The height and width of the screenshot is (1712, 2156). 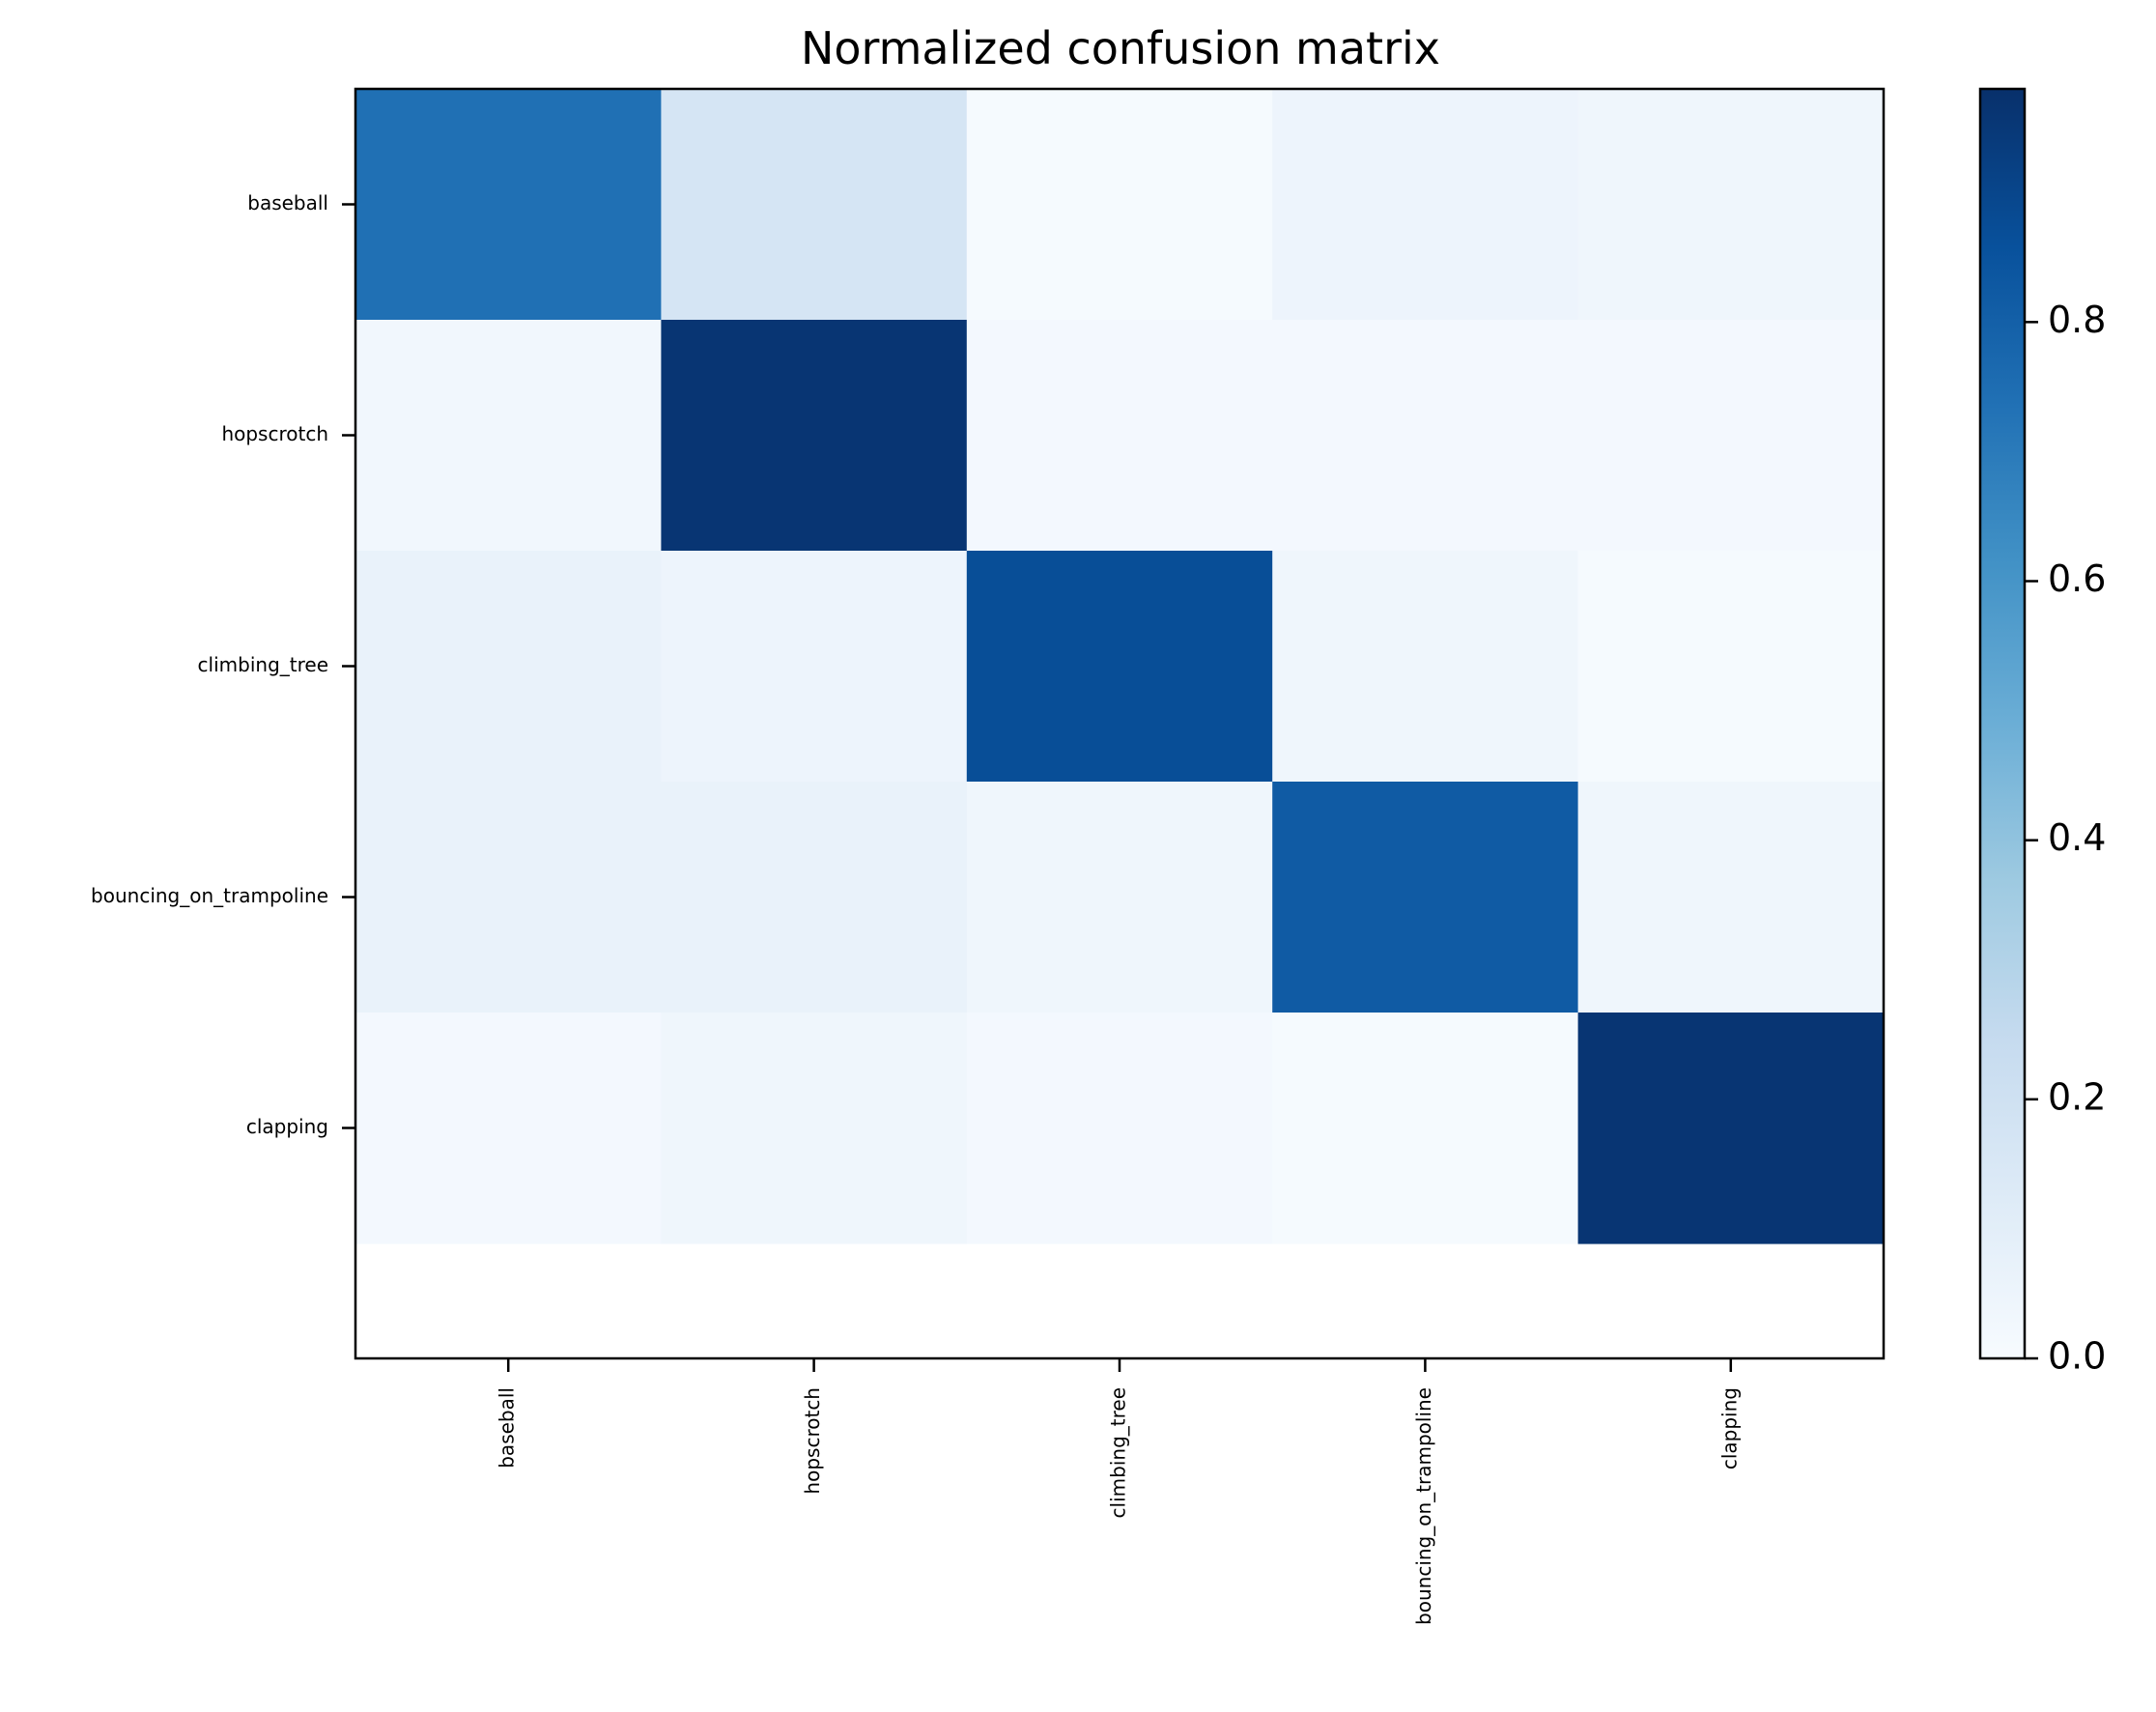 What do you see at coordinates (1119, 205) in the screenshot?
I see `heatmap-cell-r0-c2` at bounding box center [1119, 205].